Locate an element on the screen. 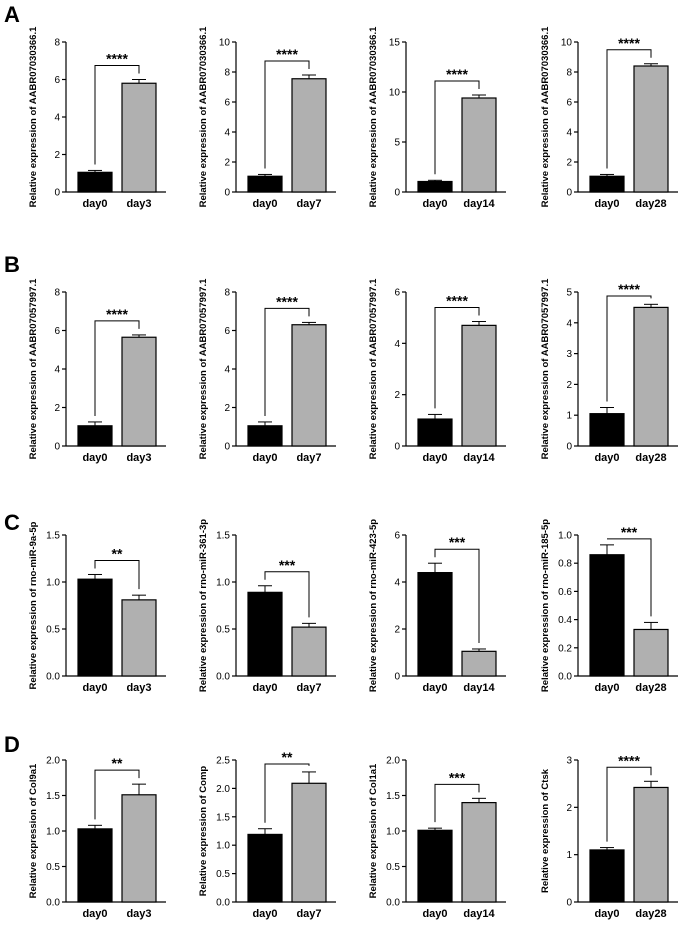  chart-b3-significance-label: **** is located at coordinates (457, 301).